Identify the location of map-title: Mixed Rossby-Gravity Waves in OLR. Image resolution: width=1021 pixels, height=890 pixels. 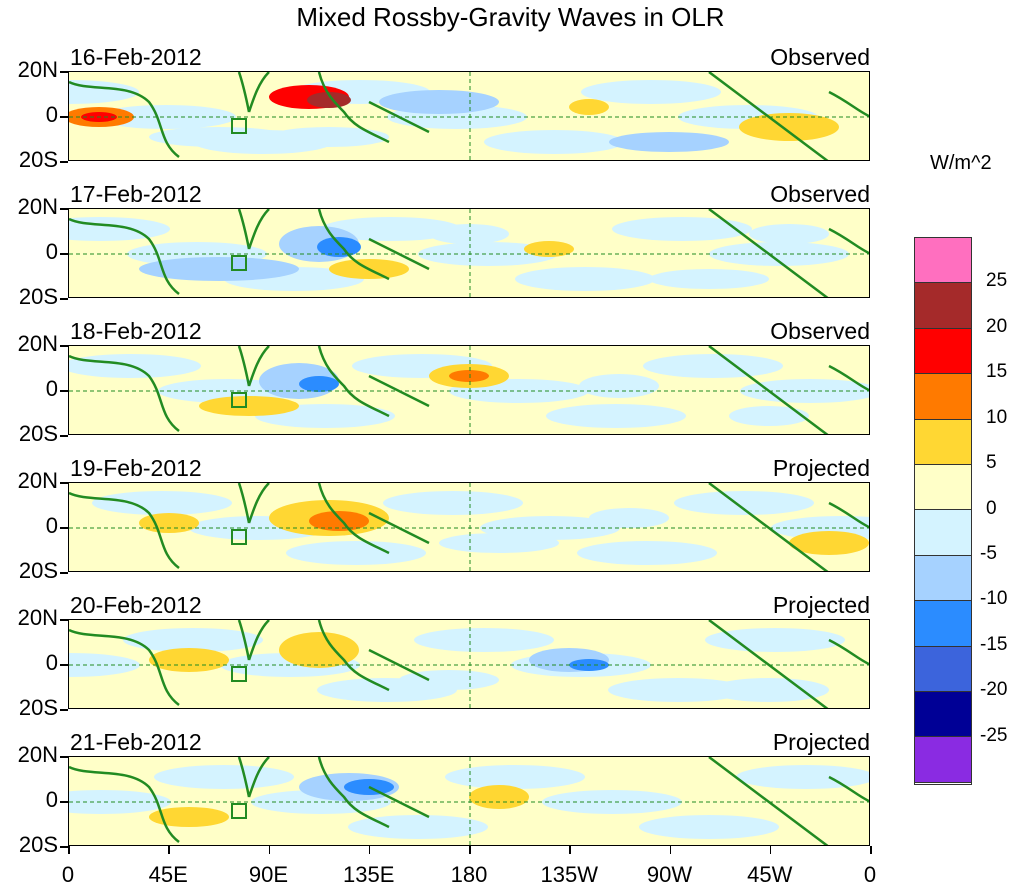
(510, 17).